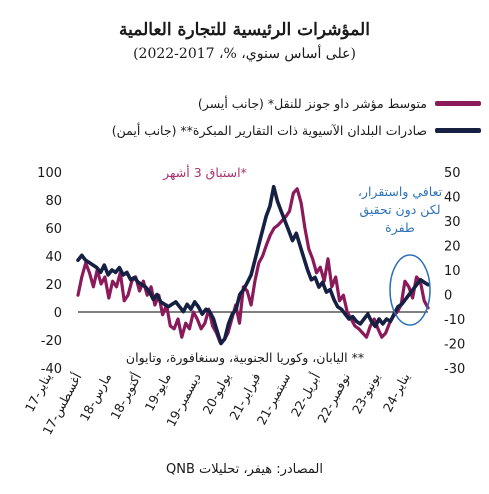 Image resolution: width=489 pixels, height=494 pixels. What do you see at coordinates (452, 247) in the screenshot?
I see `y-right-tick-3: 20` at bounding box center [452, 247].